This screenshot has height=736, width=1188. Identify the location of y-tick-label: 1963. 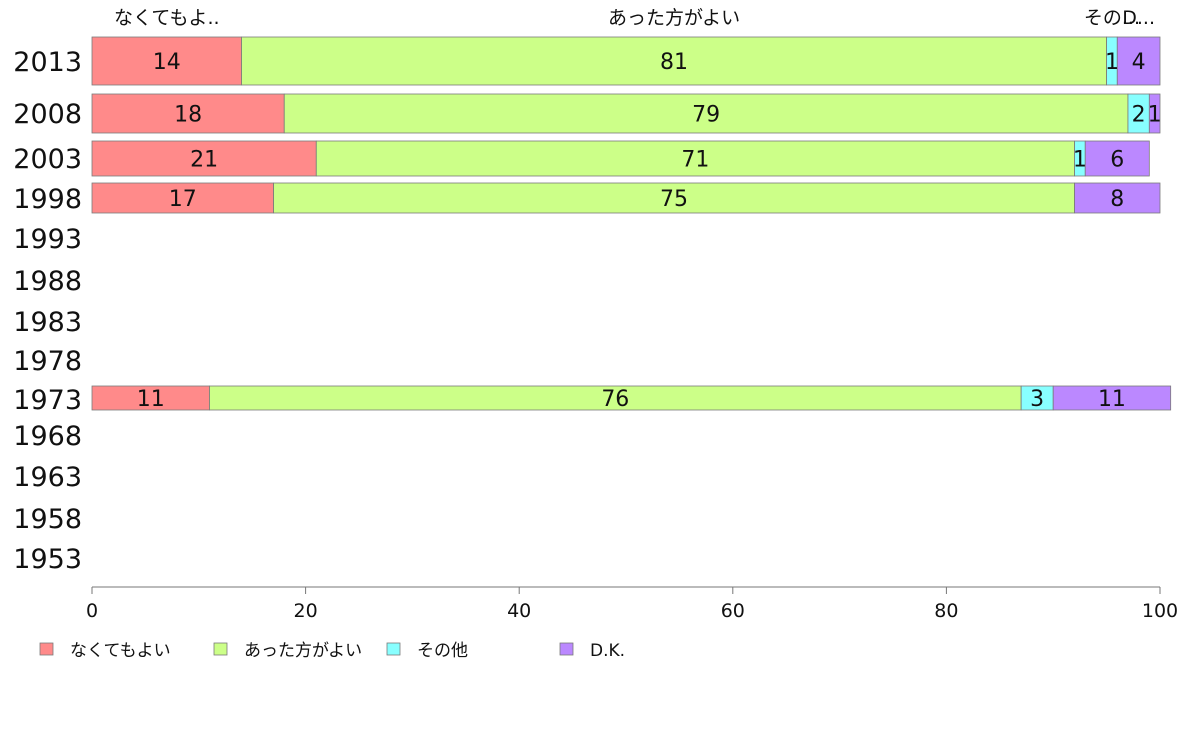
(47, 477).